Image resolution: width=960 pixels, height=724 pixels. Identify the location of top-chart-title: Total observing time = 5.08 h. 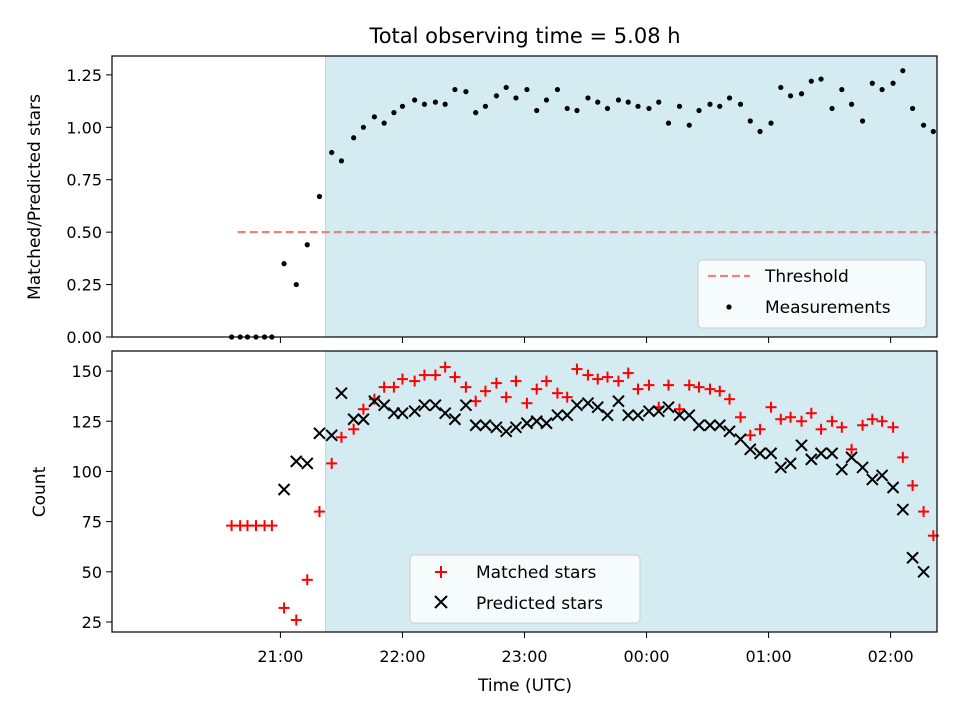
(524, 36).